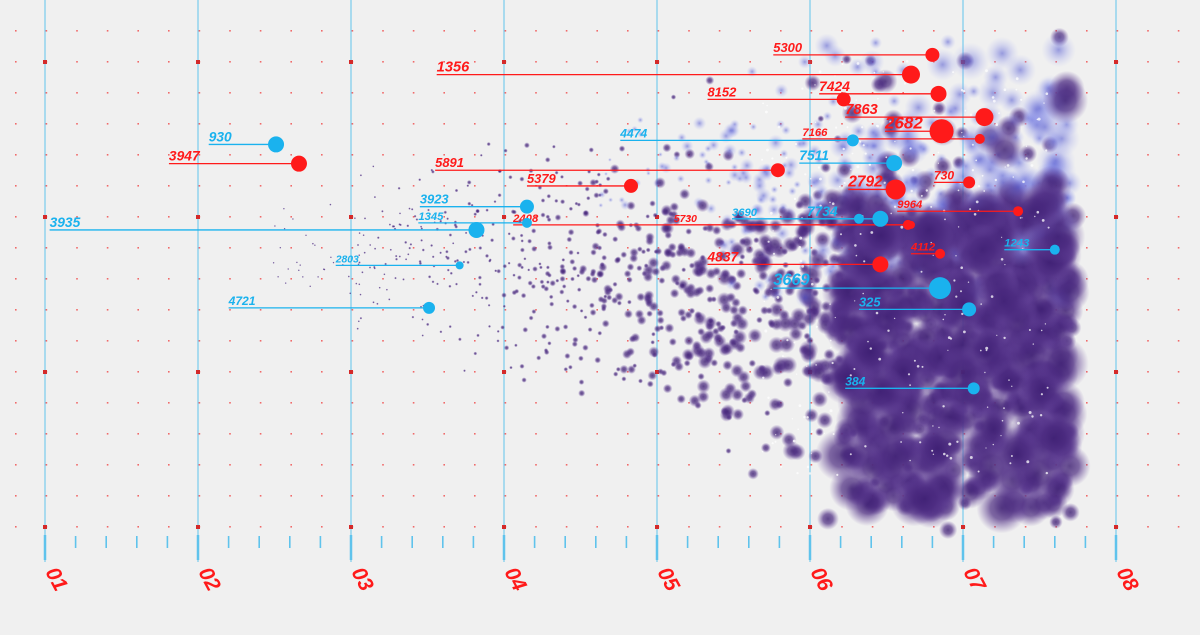  Describe the element at coordinates (1032, 246) in the screenshot. I see `labelled-point: 1243` at that location.